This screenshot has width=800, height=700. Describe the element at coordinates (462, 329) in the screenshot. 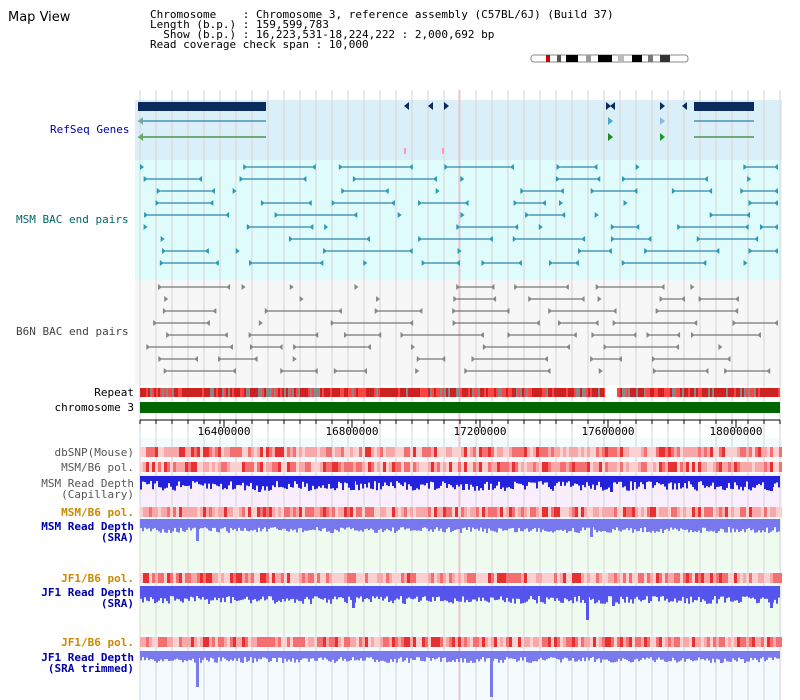

I see `b6n-bac-pair-track` at that location.